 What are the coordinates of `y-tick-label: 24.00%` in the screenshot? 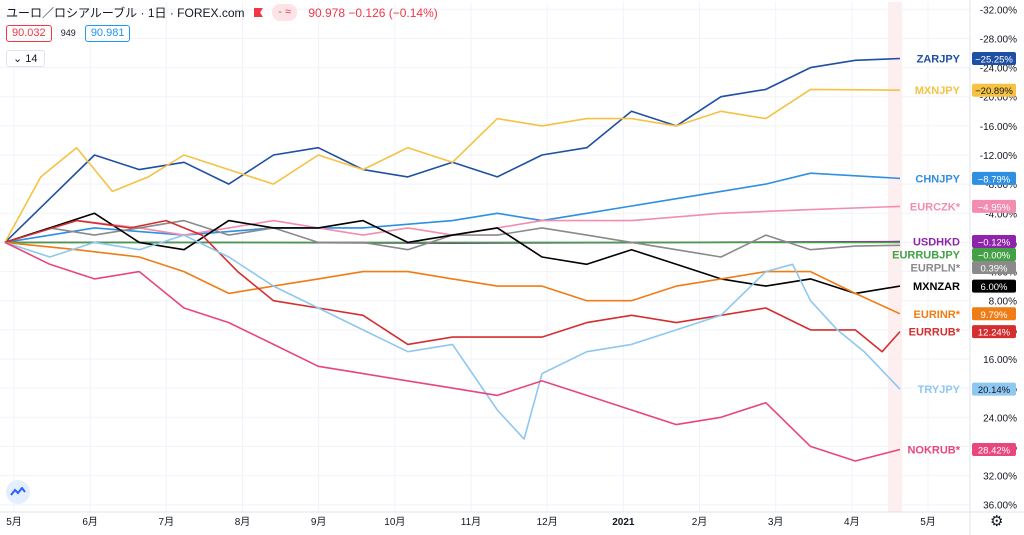 It's located at (1000, 418).